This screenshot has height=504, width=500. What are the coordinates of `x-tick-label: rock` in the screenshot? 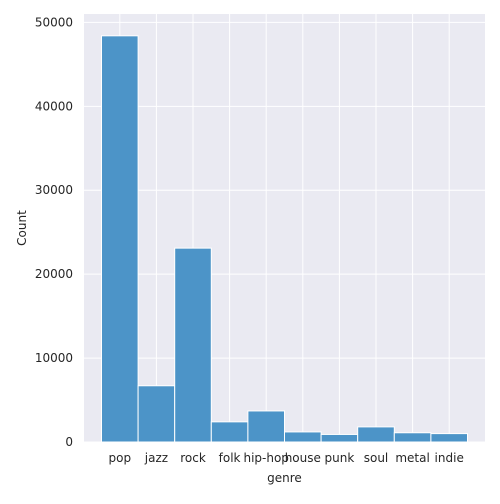 It's located at (193, 458).